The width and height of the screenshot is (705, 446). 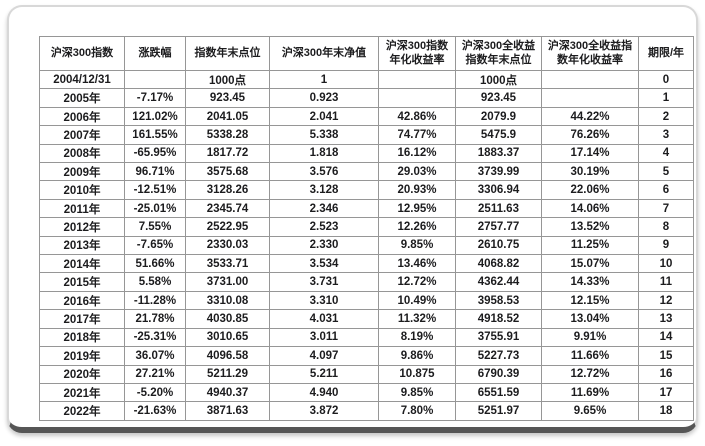 What do you see at coordinates (417, 411) in the screenshot?
I see `cell: 7.80%` at bounding box center [417, 411].